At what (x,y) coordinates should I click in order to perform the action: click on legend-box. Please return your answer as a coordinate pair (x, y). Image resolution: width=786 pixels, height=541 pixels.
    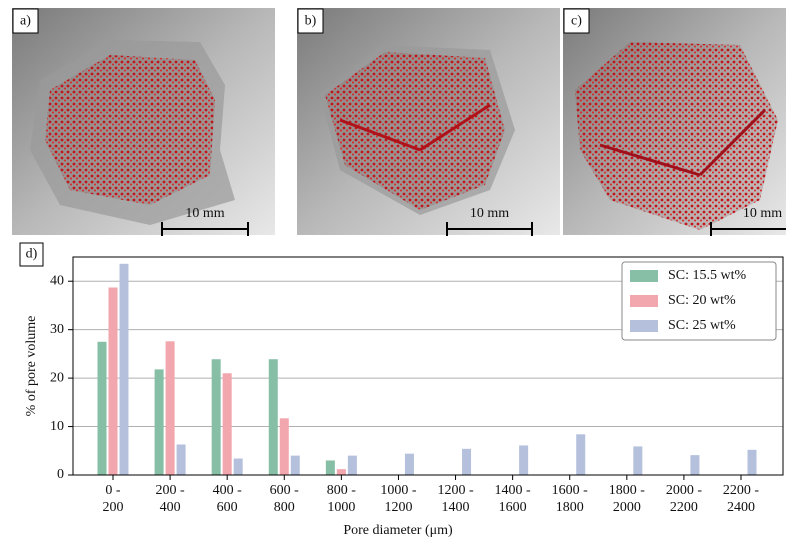
    Looking at the image, I should click on (699, 301).